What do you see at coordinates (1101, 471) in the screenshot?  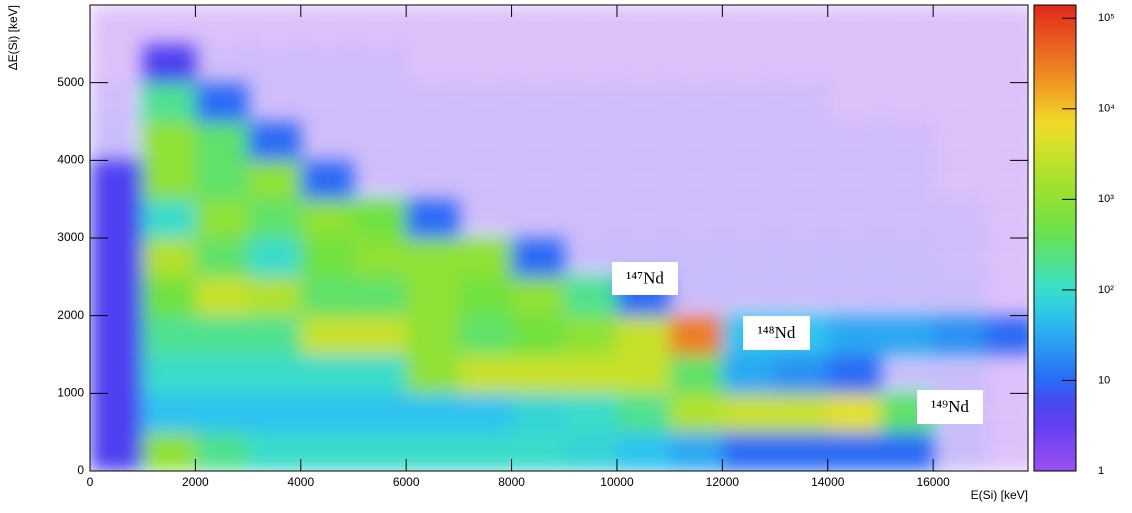 I see `colorbar-tick-label: 1` at bounding box center [1101, 471].